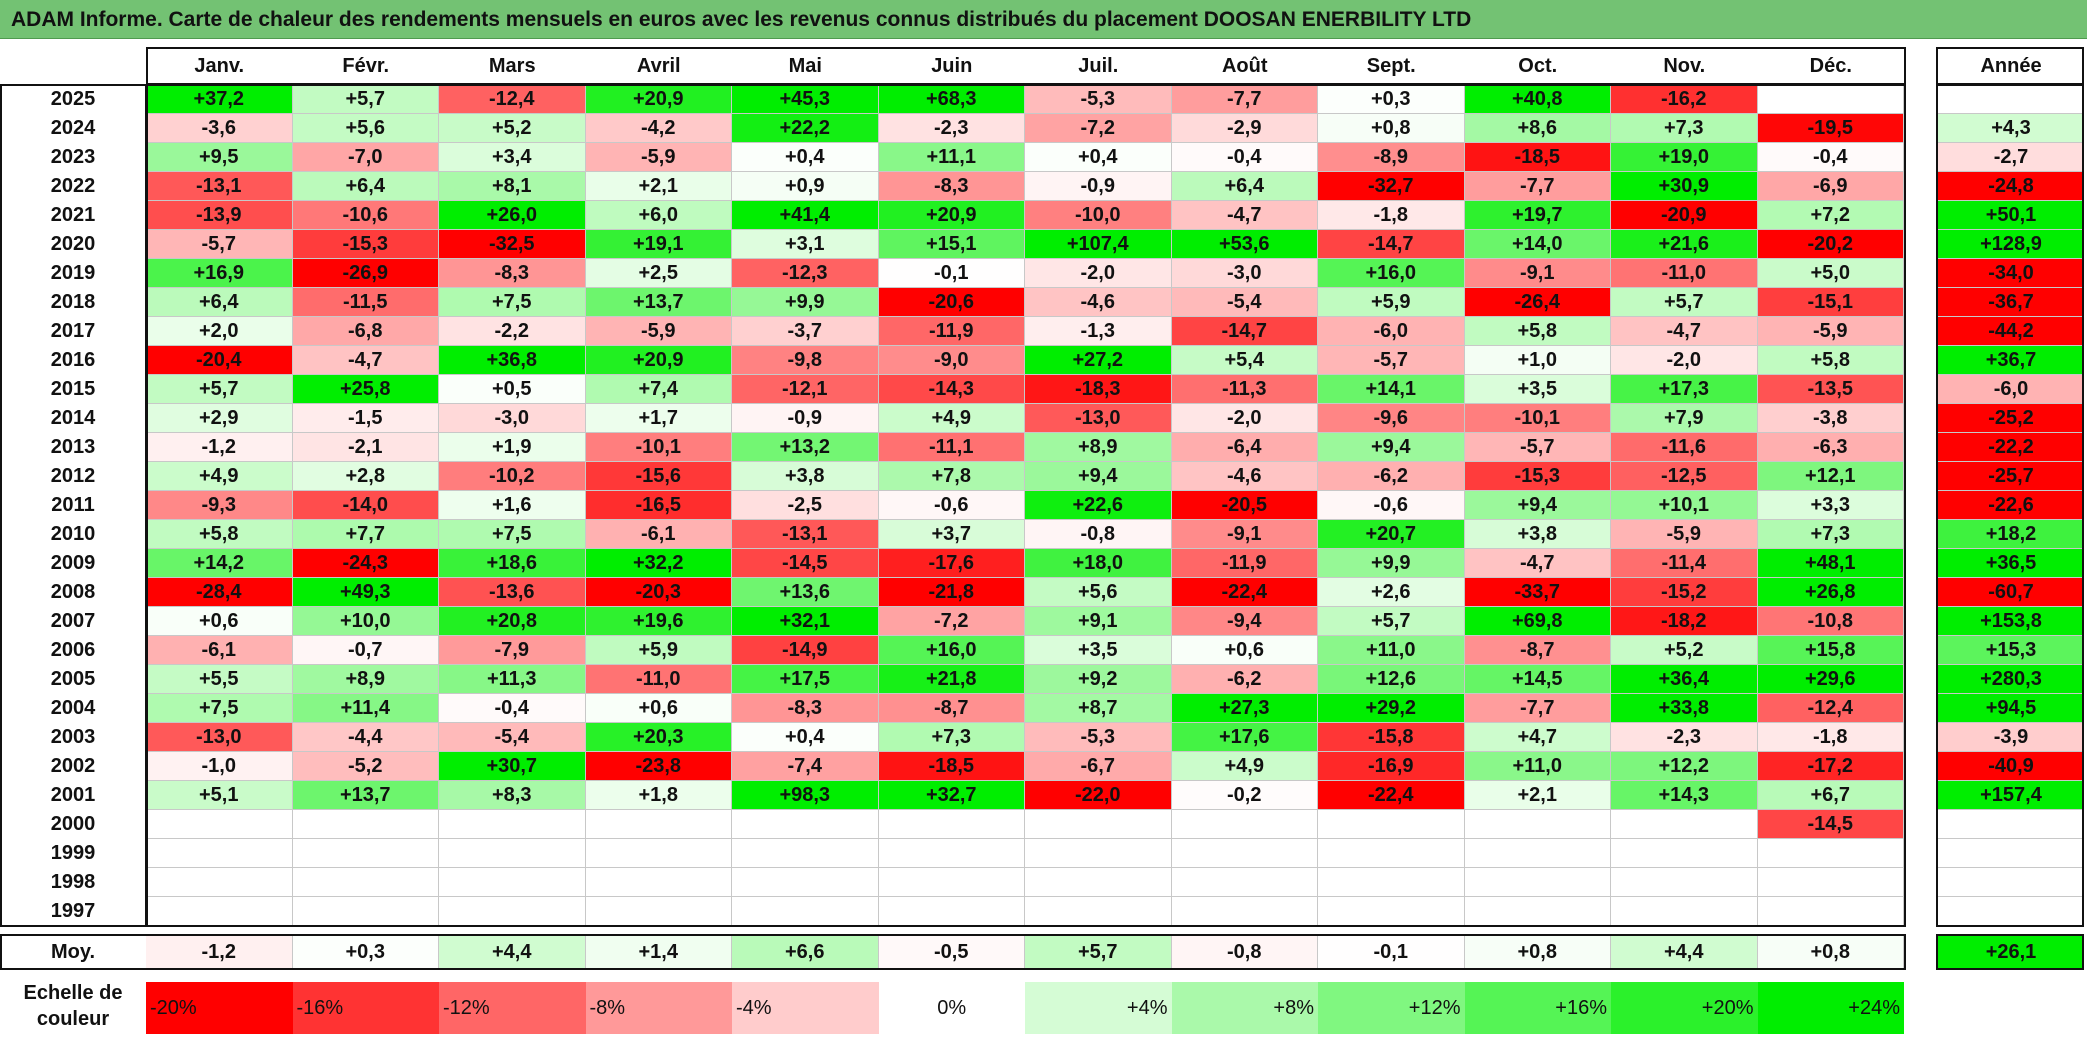  I want to click on heatmap-cell: +7,4, so click(658, 389).